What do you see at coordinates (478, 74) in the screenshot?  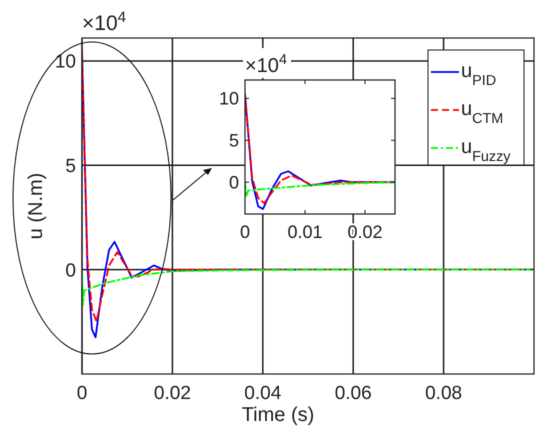 I see `legend-label: u$_{PID}$` at bounding box center [478, 74].